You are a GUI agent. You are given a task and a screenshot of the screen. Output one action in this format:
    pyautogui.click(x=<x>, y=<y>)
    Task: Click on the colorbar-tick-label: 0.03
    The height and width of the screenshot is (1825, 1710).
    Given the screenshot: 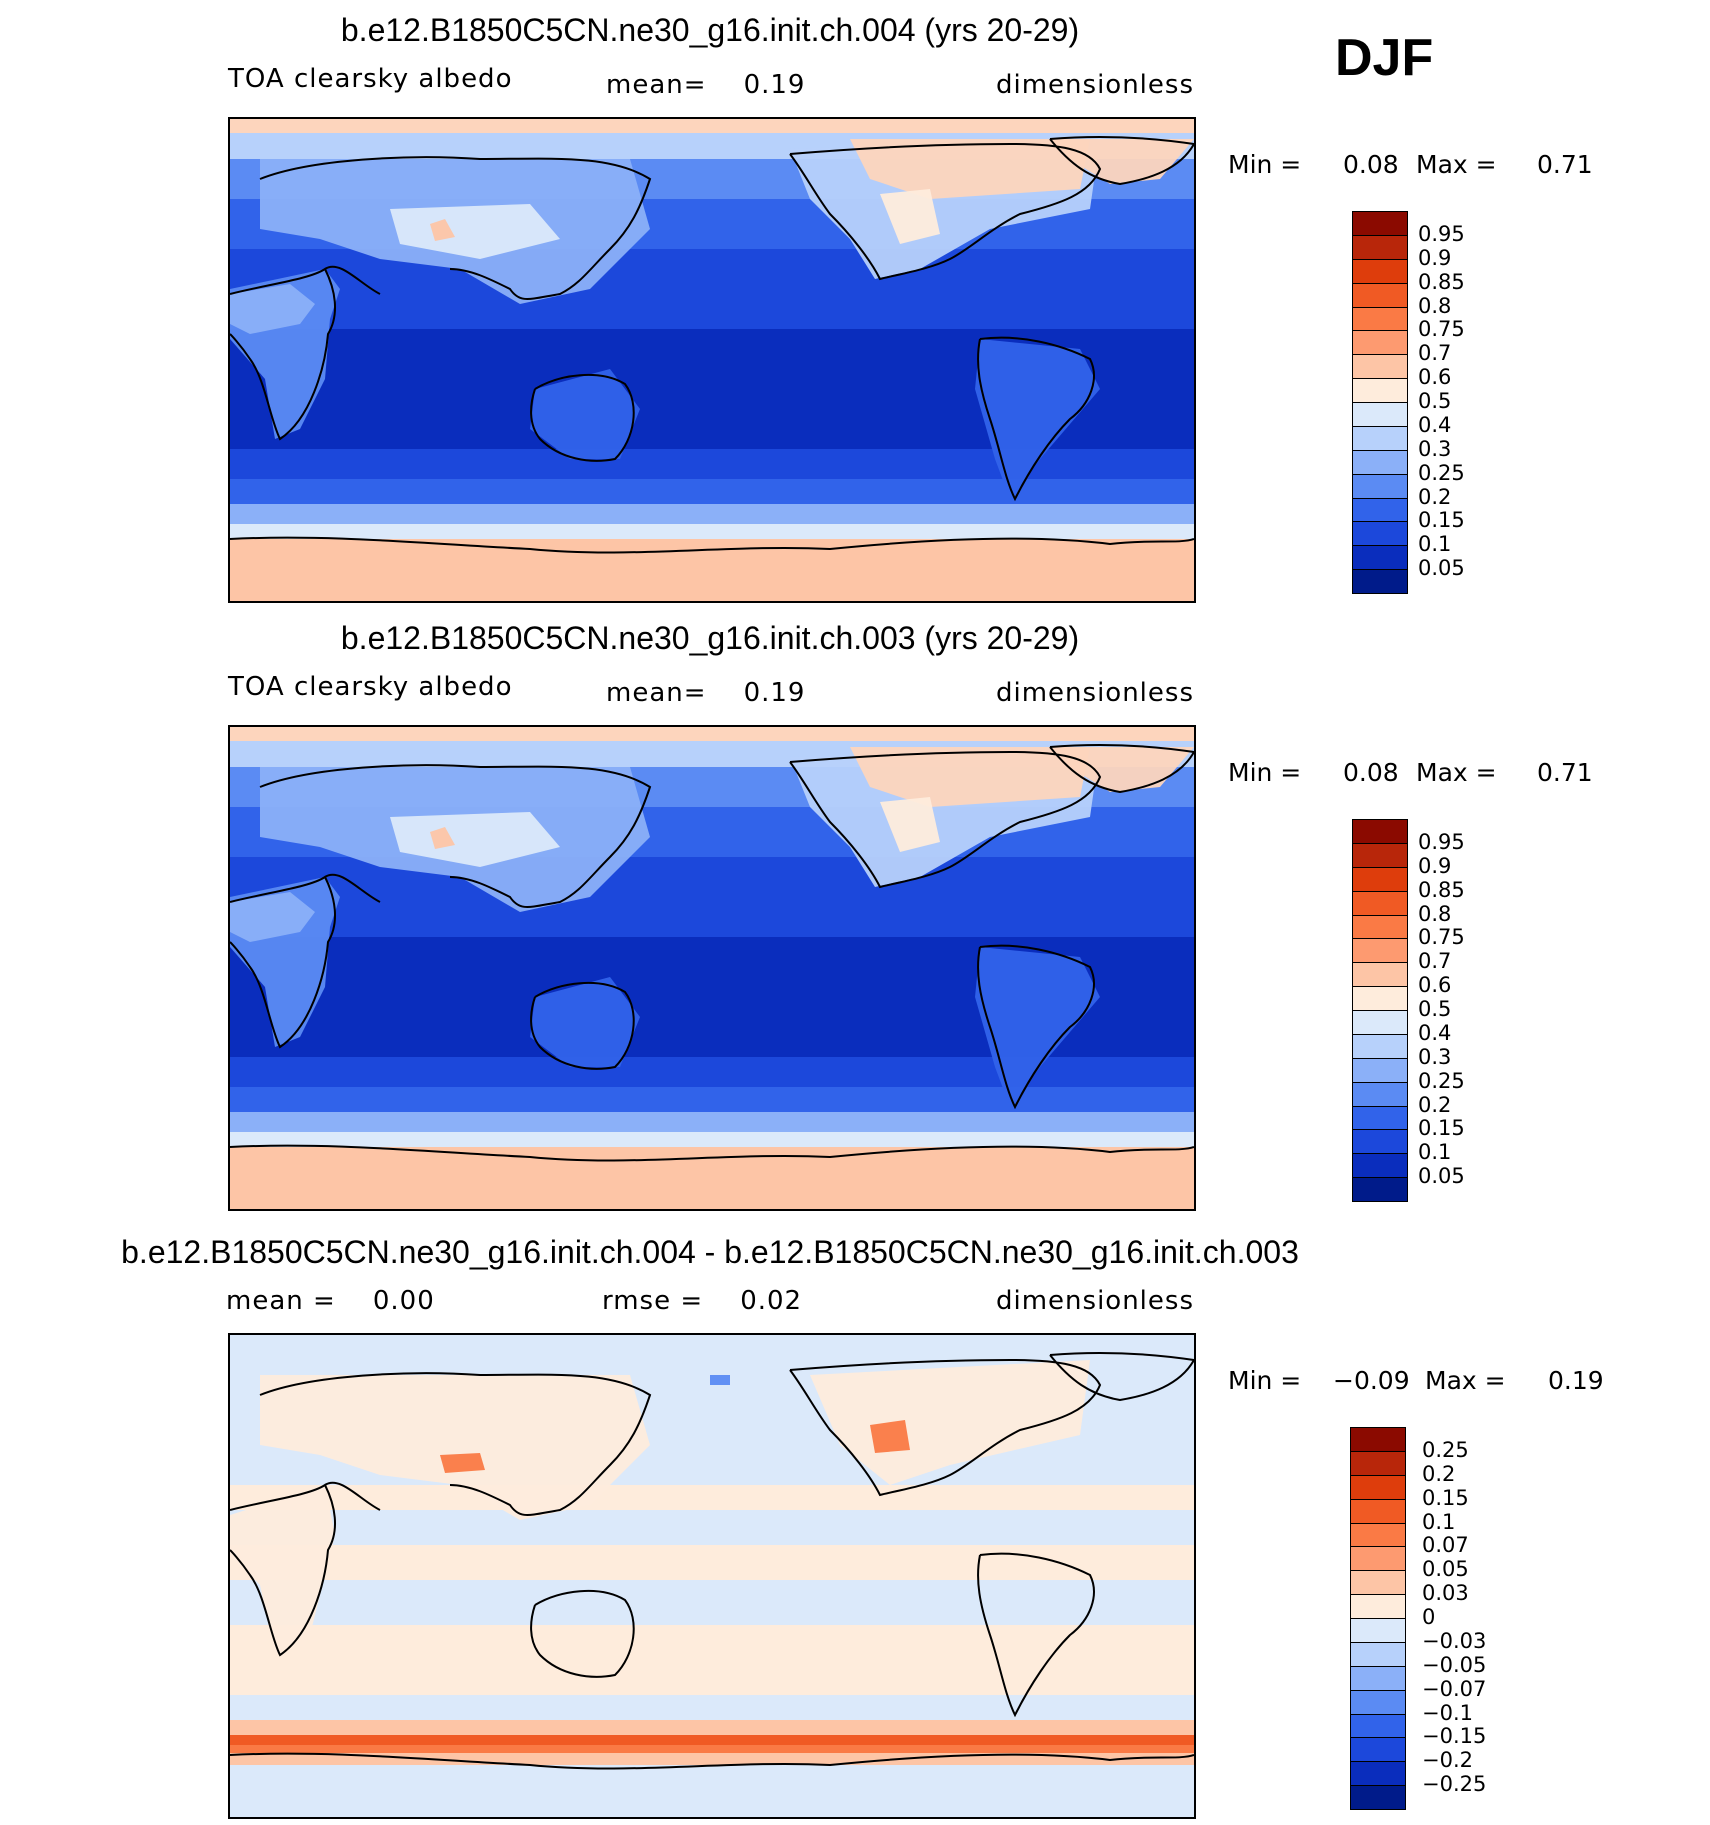 What is the action you would take?
    pyautogui.click(x=1445, y=1593)
    